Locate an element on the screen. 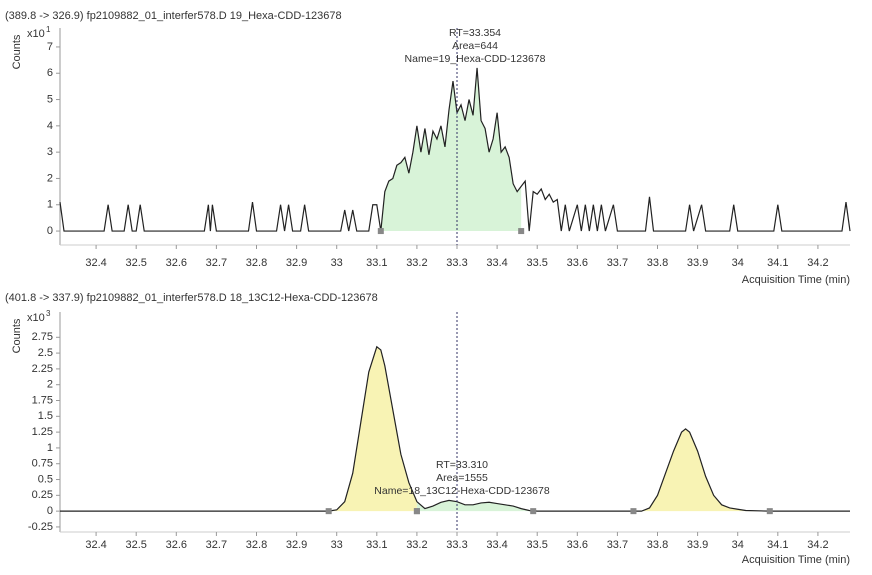  y-tick-label: 2.25 is located at coordinates (42, 369).